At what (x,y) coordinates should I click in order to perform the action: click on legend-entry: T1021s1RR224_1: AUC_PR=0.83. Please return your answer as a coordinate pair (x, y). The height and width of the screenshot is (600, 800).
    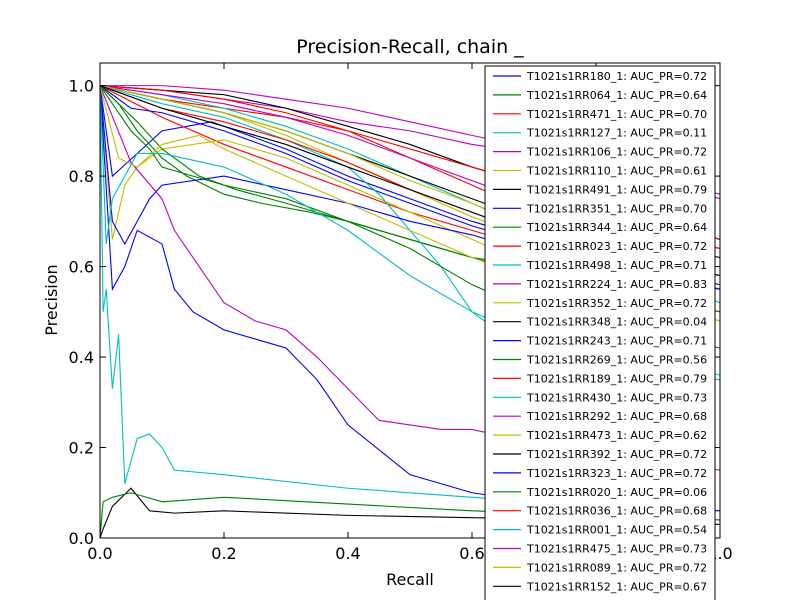
    Looking at the image, I should click on (616, 284).